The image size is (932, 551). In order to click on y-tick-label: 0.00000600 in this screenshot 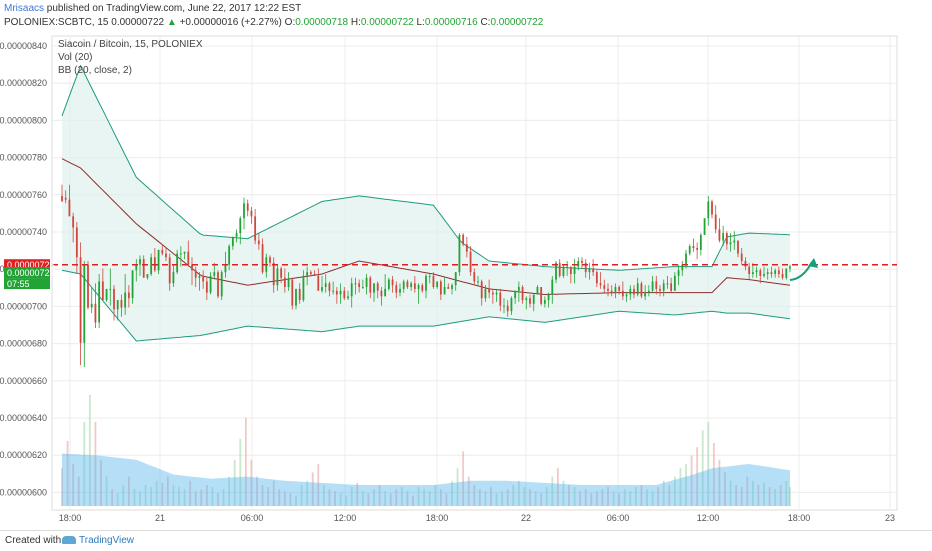, I will do `click(23, 492)`.